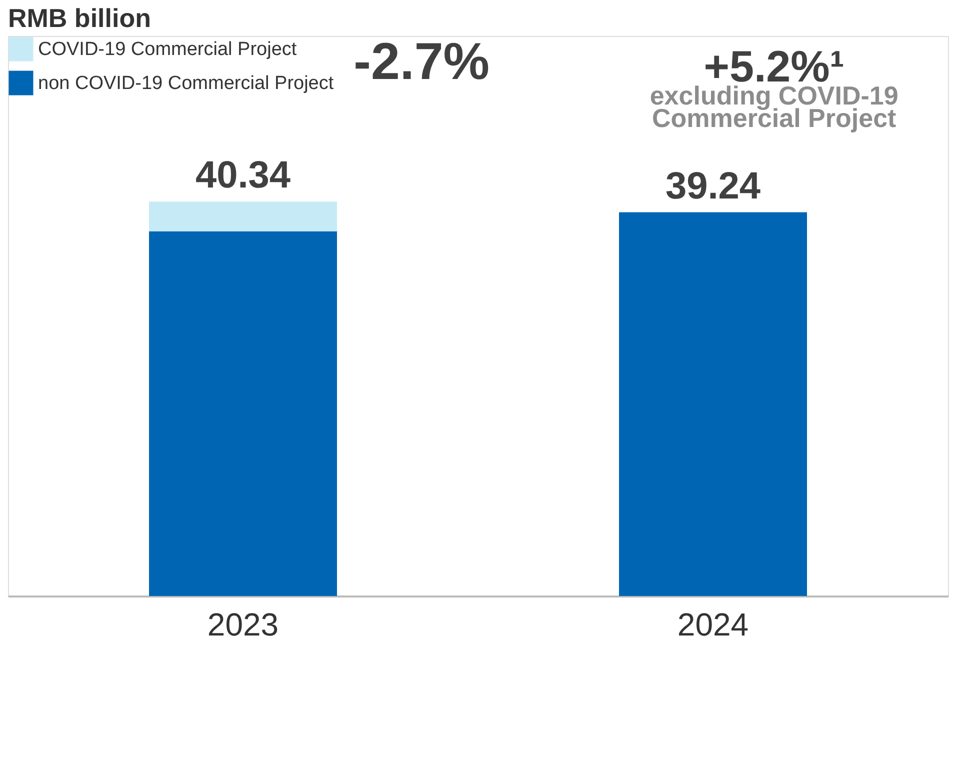  Describe the element at coordinates (713, 624) in the screenshot. I see `x-tick-label: 2024` at that location.